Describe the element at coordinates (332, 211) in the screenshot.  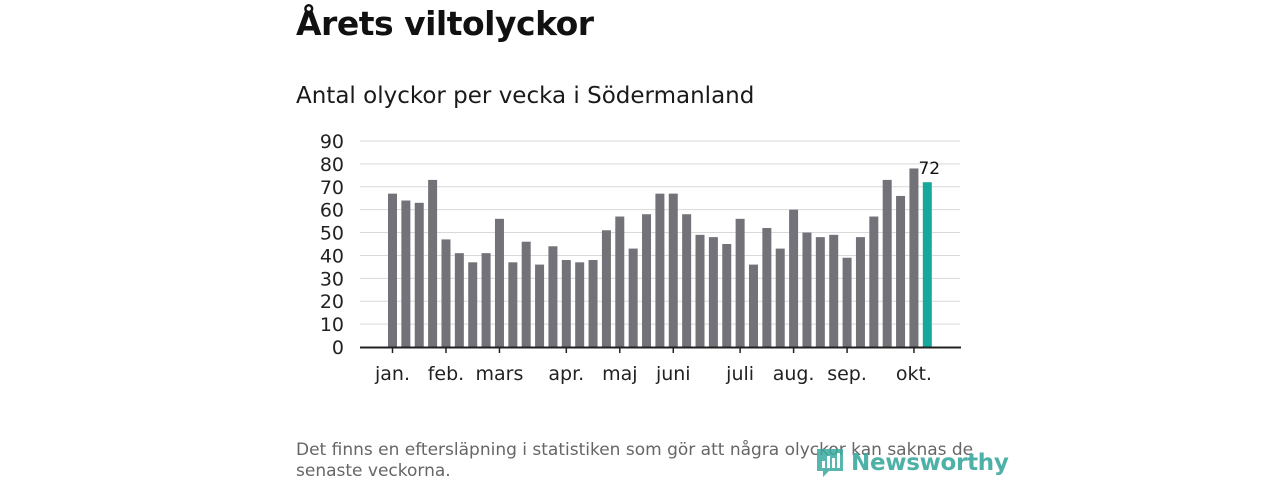
I see `y-tick-label: 60` at that location.